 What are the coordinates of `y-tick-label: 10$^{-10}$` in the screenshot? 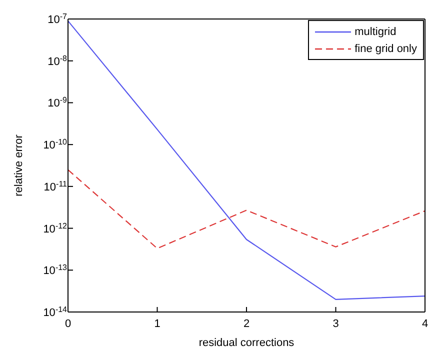 It's located at (55, 144).